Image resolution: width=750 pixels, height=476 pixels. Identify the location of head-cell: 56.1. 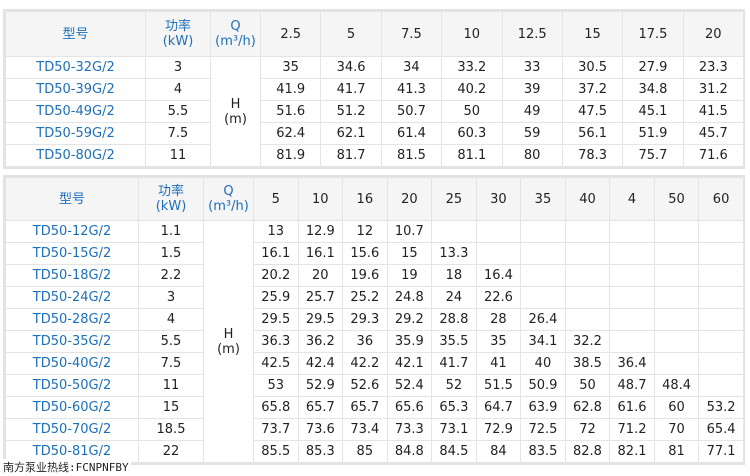
(592, 133).